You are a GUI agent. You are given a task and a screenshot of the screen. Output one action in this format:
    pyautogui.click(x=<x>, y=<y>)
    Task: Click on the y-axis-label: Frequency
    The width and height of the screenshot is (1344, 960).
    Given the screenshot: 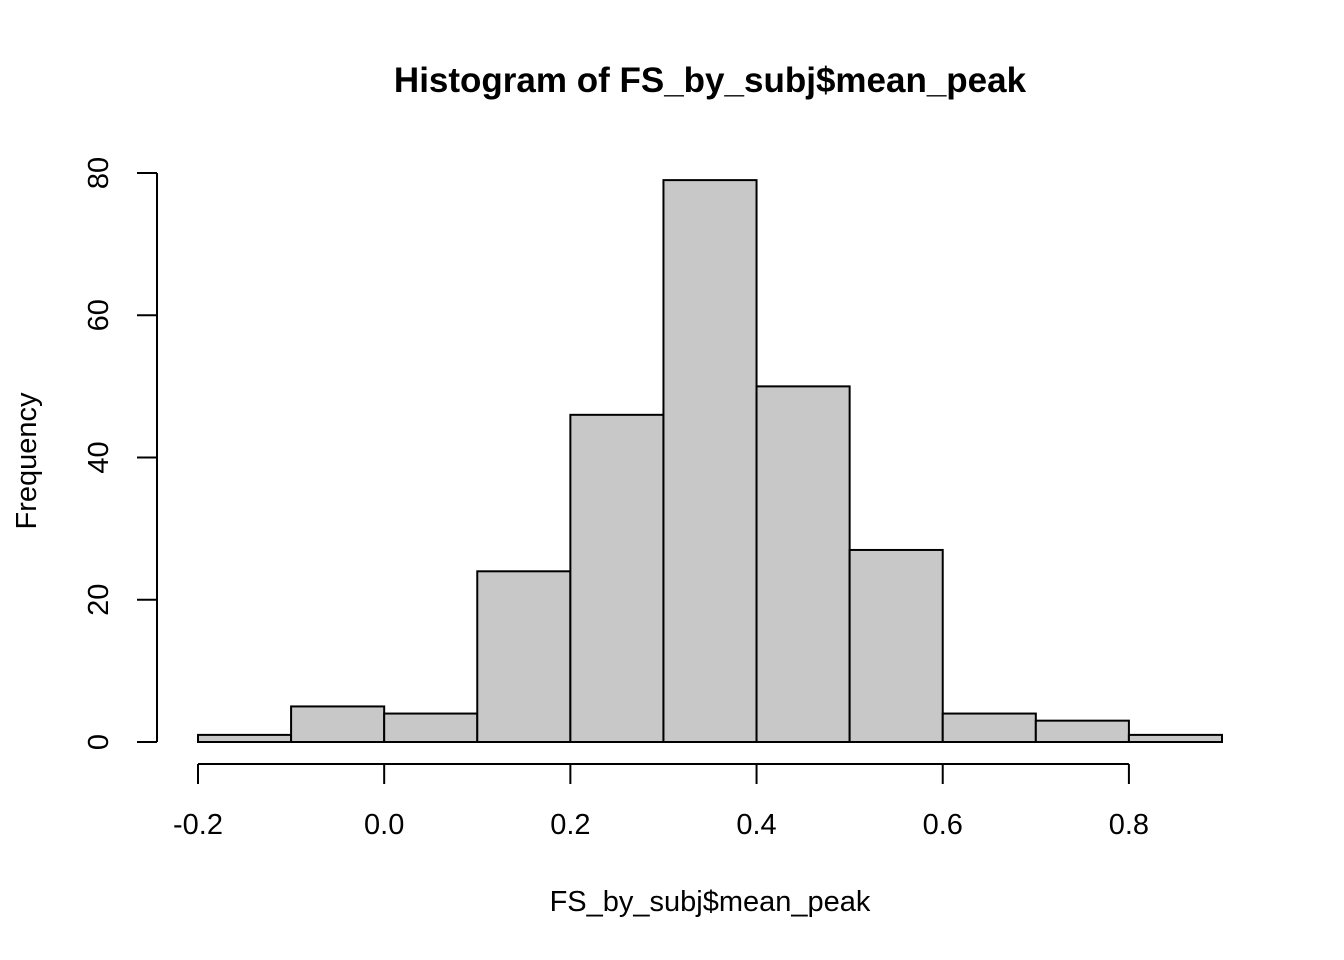 What is the action you would take?
    pyautogui.click(x=27, y=461)
    